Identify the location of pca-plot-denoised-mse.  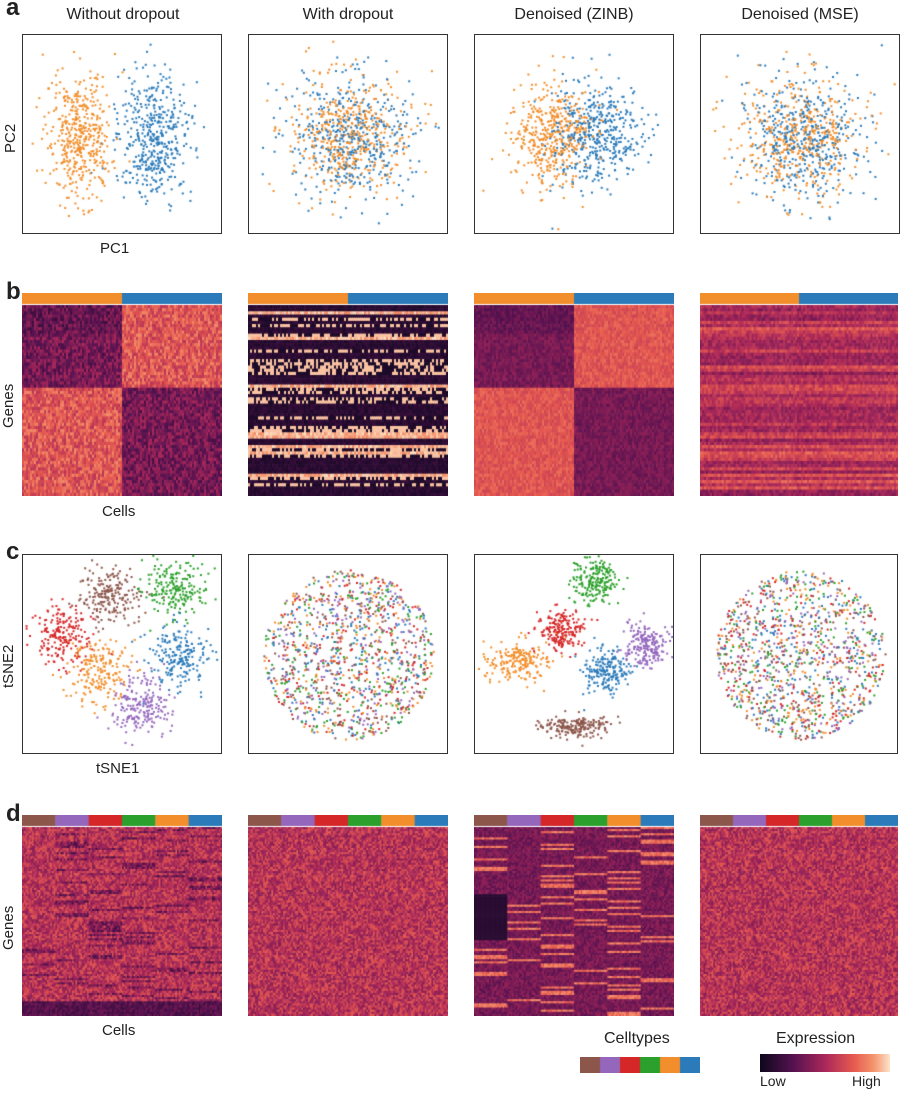
(800, 134).